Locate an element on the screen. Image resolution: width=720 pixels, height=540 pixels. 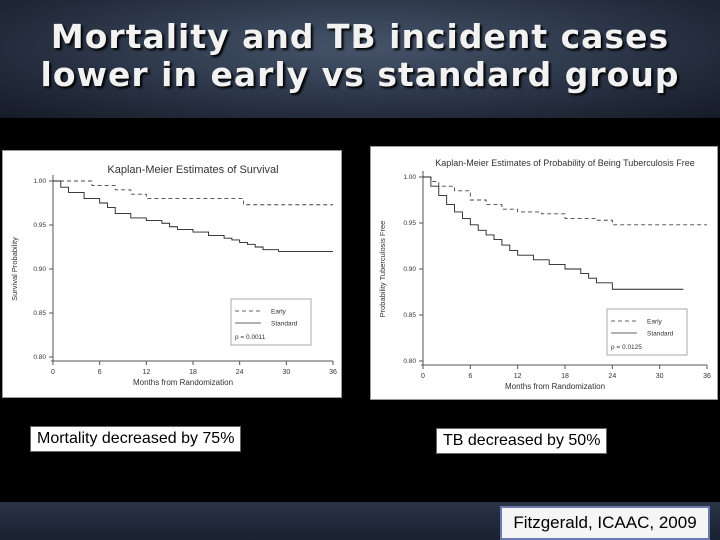
citation: Fitzgerald, ICAAC, 2009 is located at coordinates (605, 523).